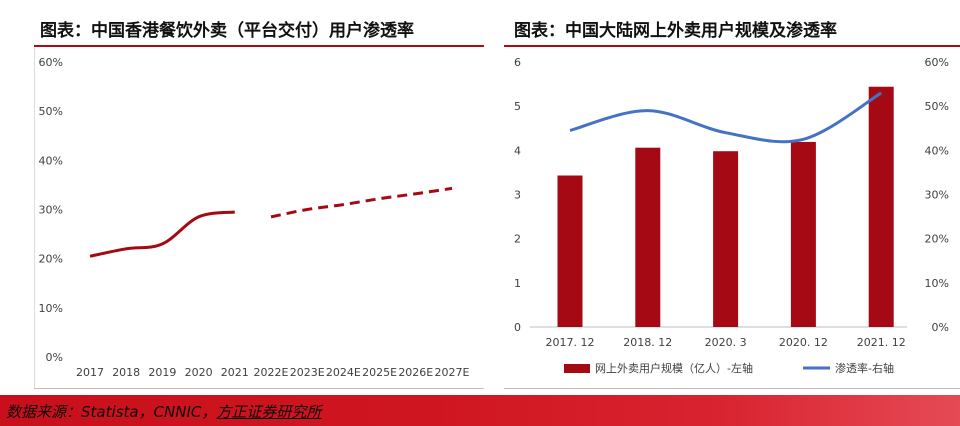  Describe the element at coordinates (452, 372) in the screenshot. I see `x-tick-label: 2027E` at that location.